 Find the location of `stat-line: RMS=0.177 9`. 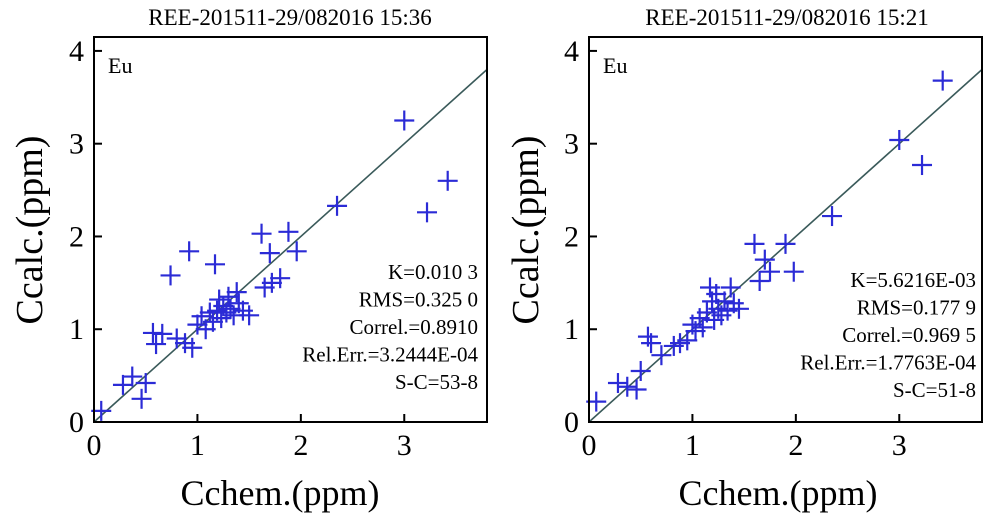

stat-line: RMS=0.177 9 is located at coordinates (916, 308).